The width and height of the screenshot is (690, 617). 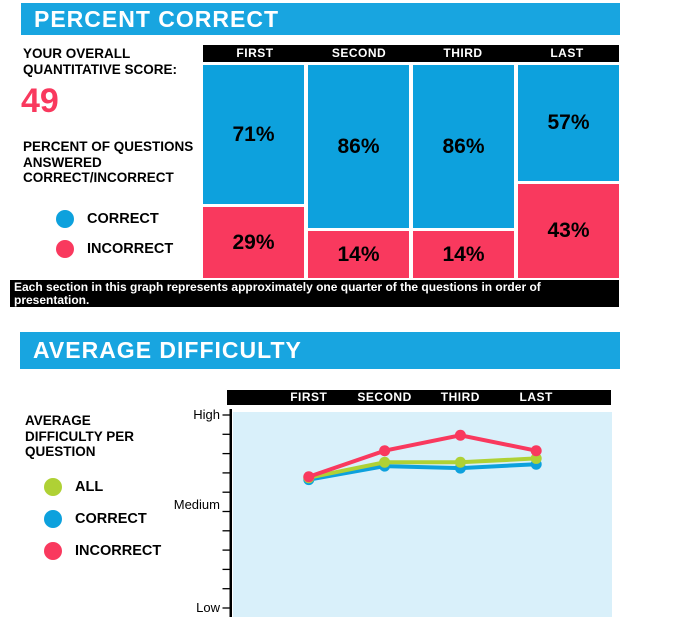 What do you see at coordinates (358, 147) in the screenshot?
I see `correct-segment-second: 86%` at bounding box center [358, 147].